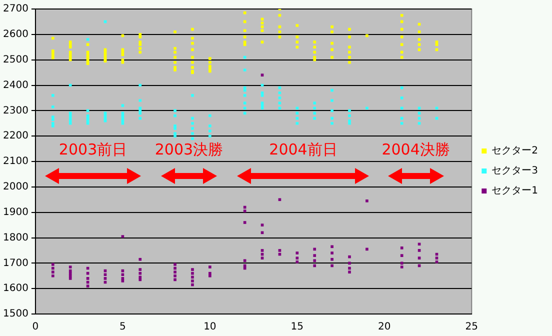 The height and width of the screenshot is (336, 552). I want to click on y-tick-label: 1600, so click(15, 288).